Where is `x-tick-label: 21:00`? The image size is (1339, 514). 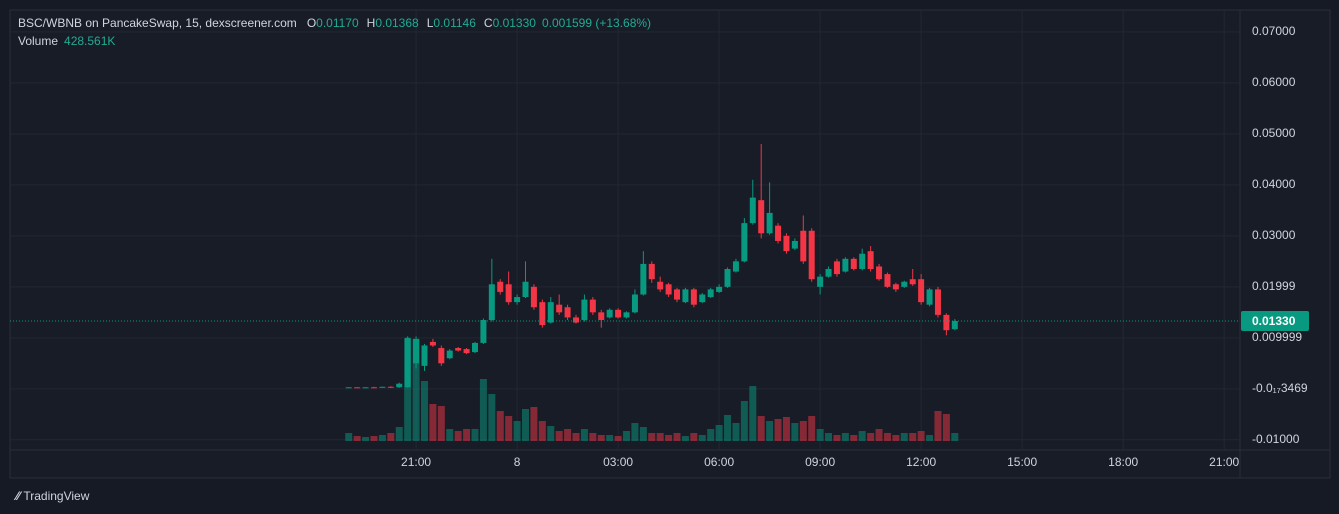
x-tick-label: 21:00 is located at coordinates (416, 462).